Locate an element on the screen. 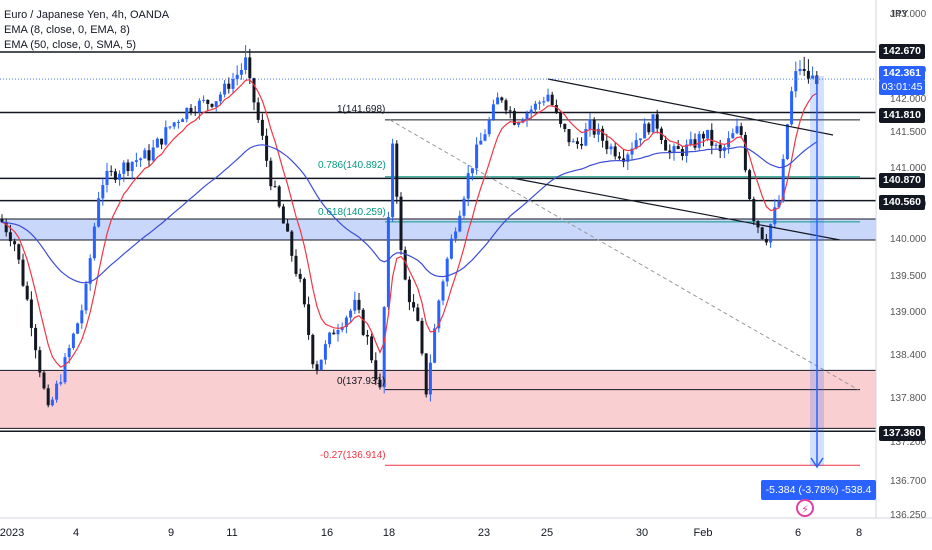 This screenshot has height=550, width=932. y-tick-label: 139.500 is located at coordinates (908, 276).